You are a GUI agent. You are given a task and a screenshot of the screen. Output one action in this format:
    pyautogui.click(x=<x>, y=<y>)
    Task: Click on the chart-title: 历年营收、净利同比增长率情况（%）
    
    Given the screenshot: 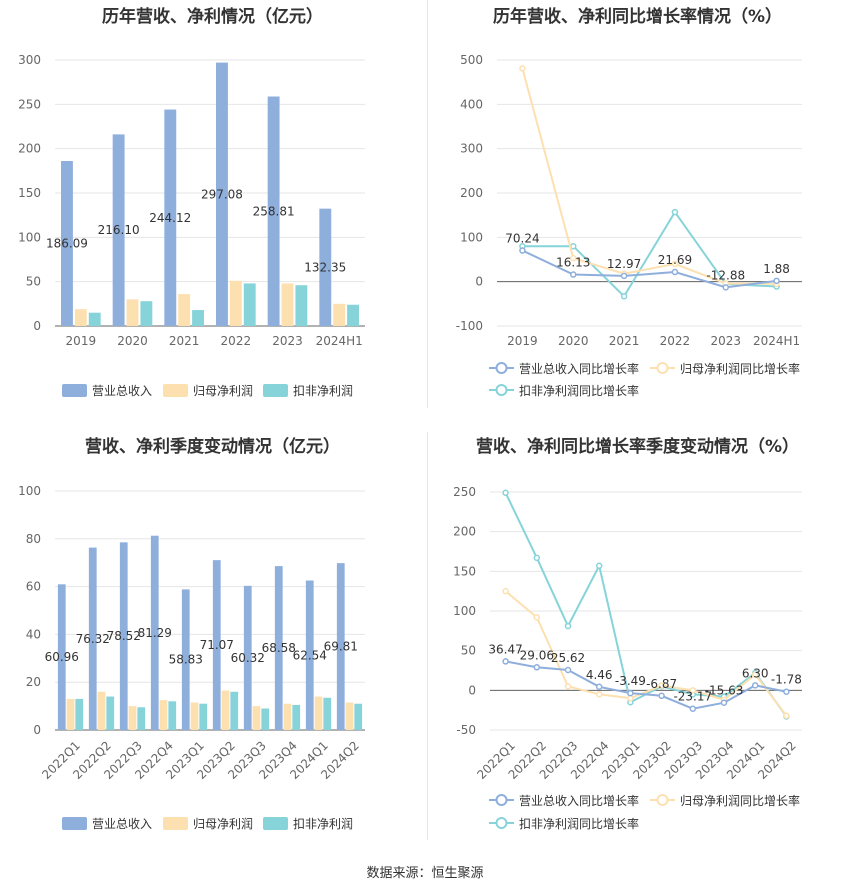 What is the action you would take?
    pyautogui.click(x=637, y=17)
    